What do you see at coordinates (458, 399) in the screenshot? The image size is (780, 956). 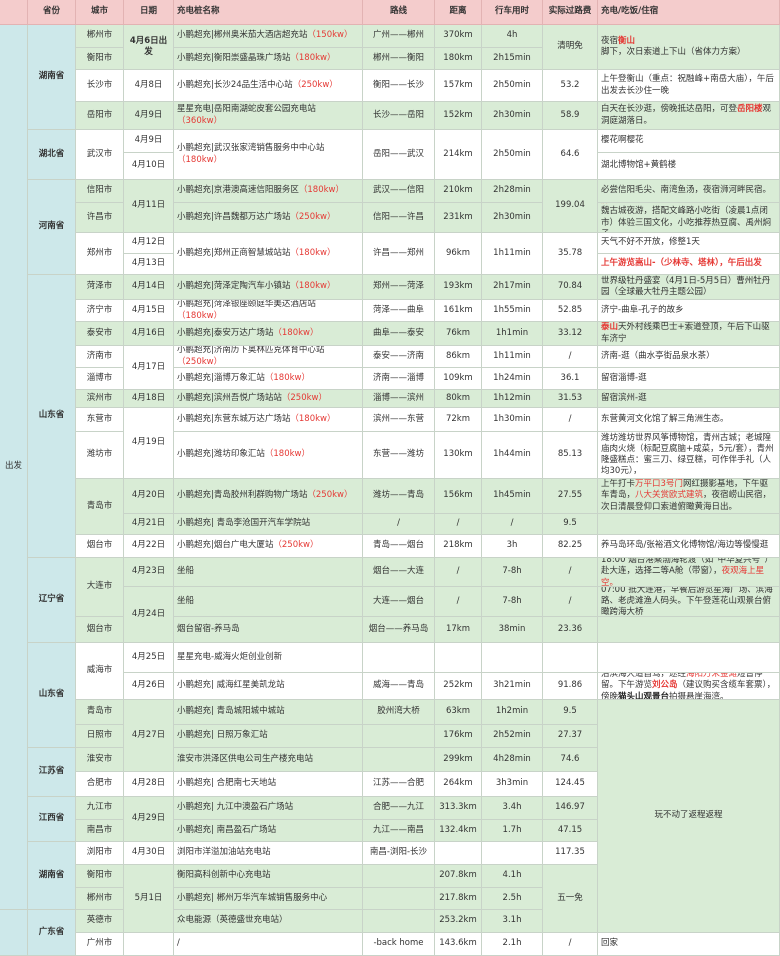 I see `distance-cell: 80km` at bounding box center [458, 399].